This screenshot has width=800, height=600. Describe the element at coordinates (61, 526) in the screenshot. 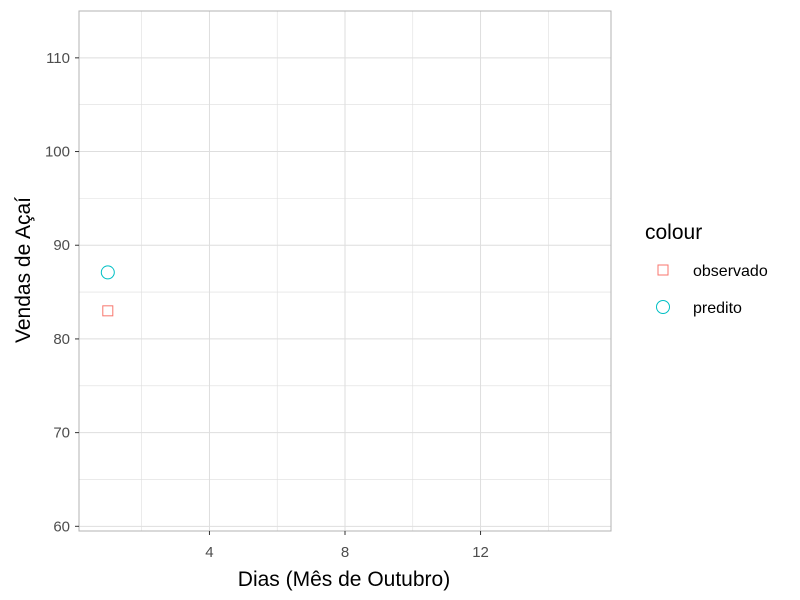

I see `y-tick-label: 60` at that location.